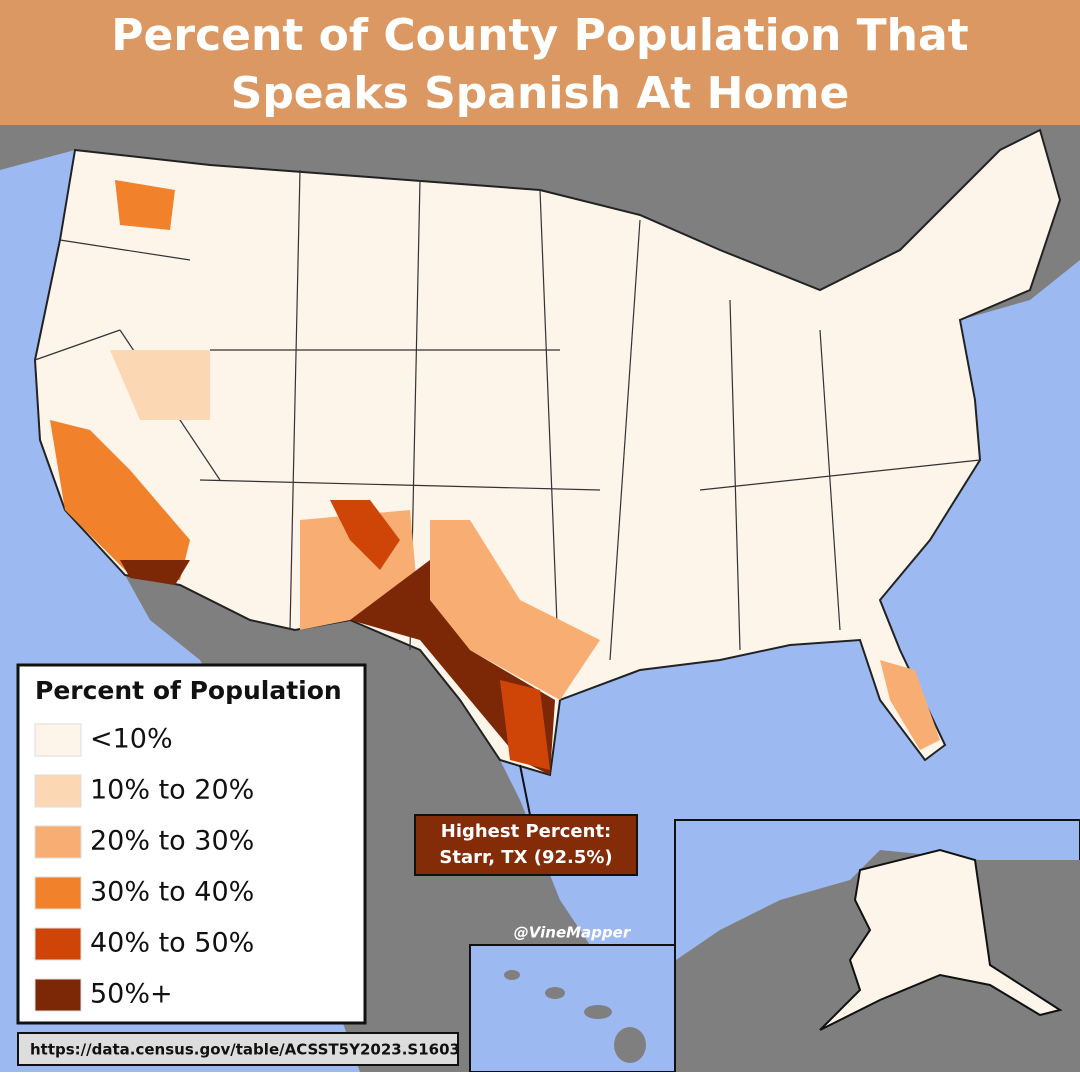 The width and height of the screenshot is (1080, 1076). I want to click on title: Speaks Spanish At Home, so click(540, 93).